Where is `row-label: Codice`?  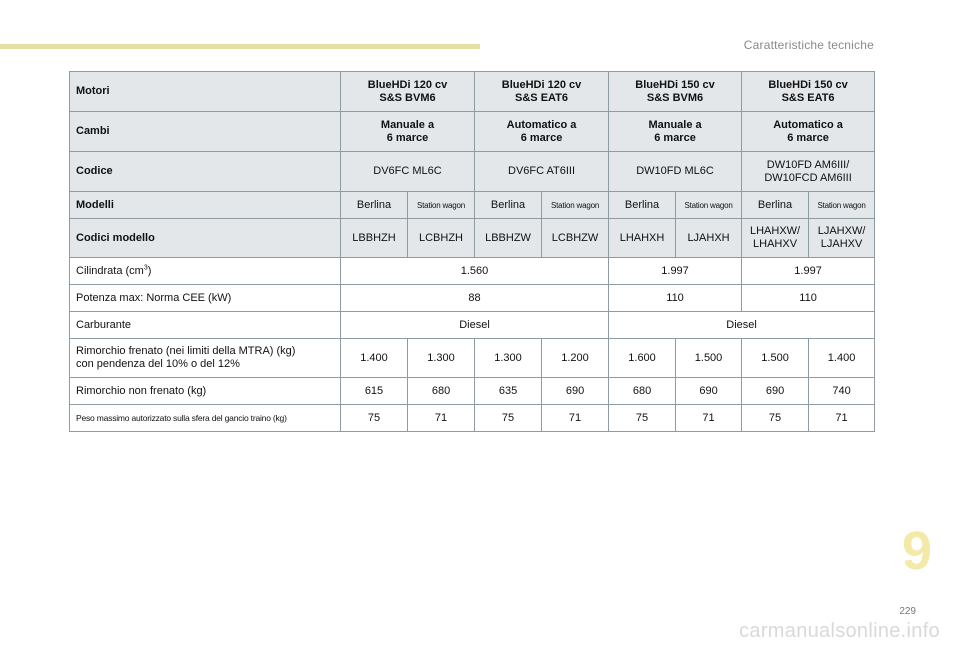
row-label: Codice is located at coordinates (205, 171).